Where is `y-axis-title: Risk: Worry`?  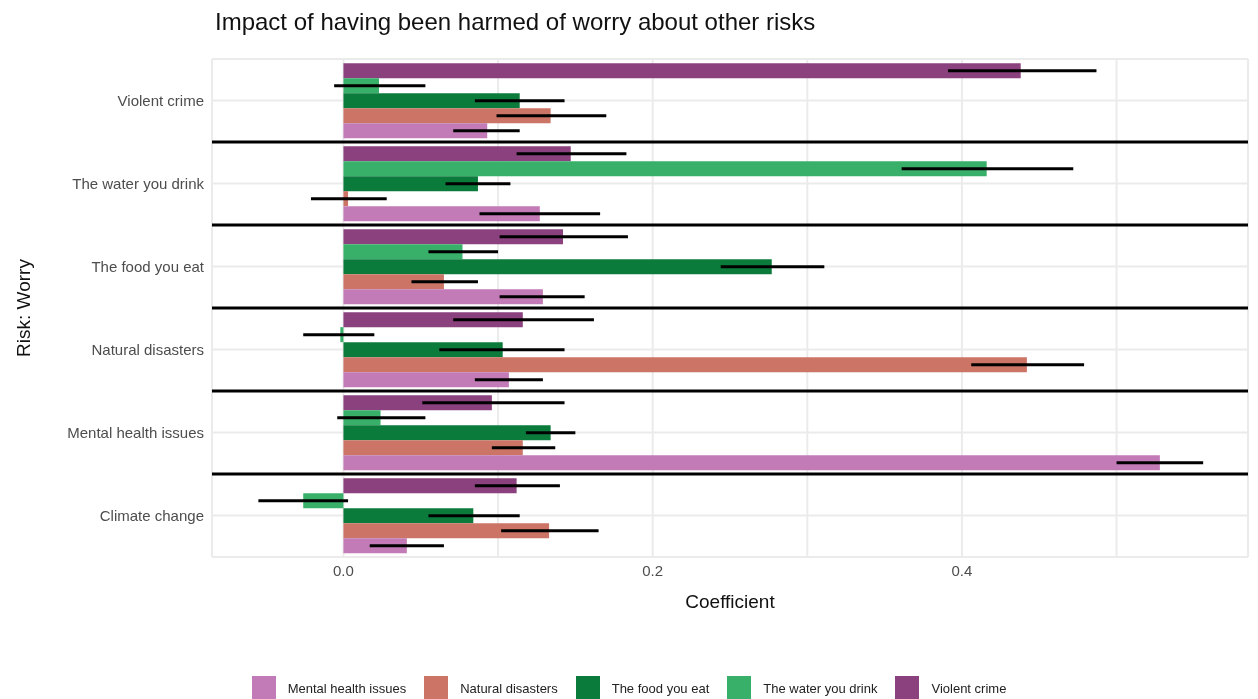
y-axis-title: Risk: Worry is located at coordinates (23, 307).